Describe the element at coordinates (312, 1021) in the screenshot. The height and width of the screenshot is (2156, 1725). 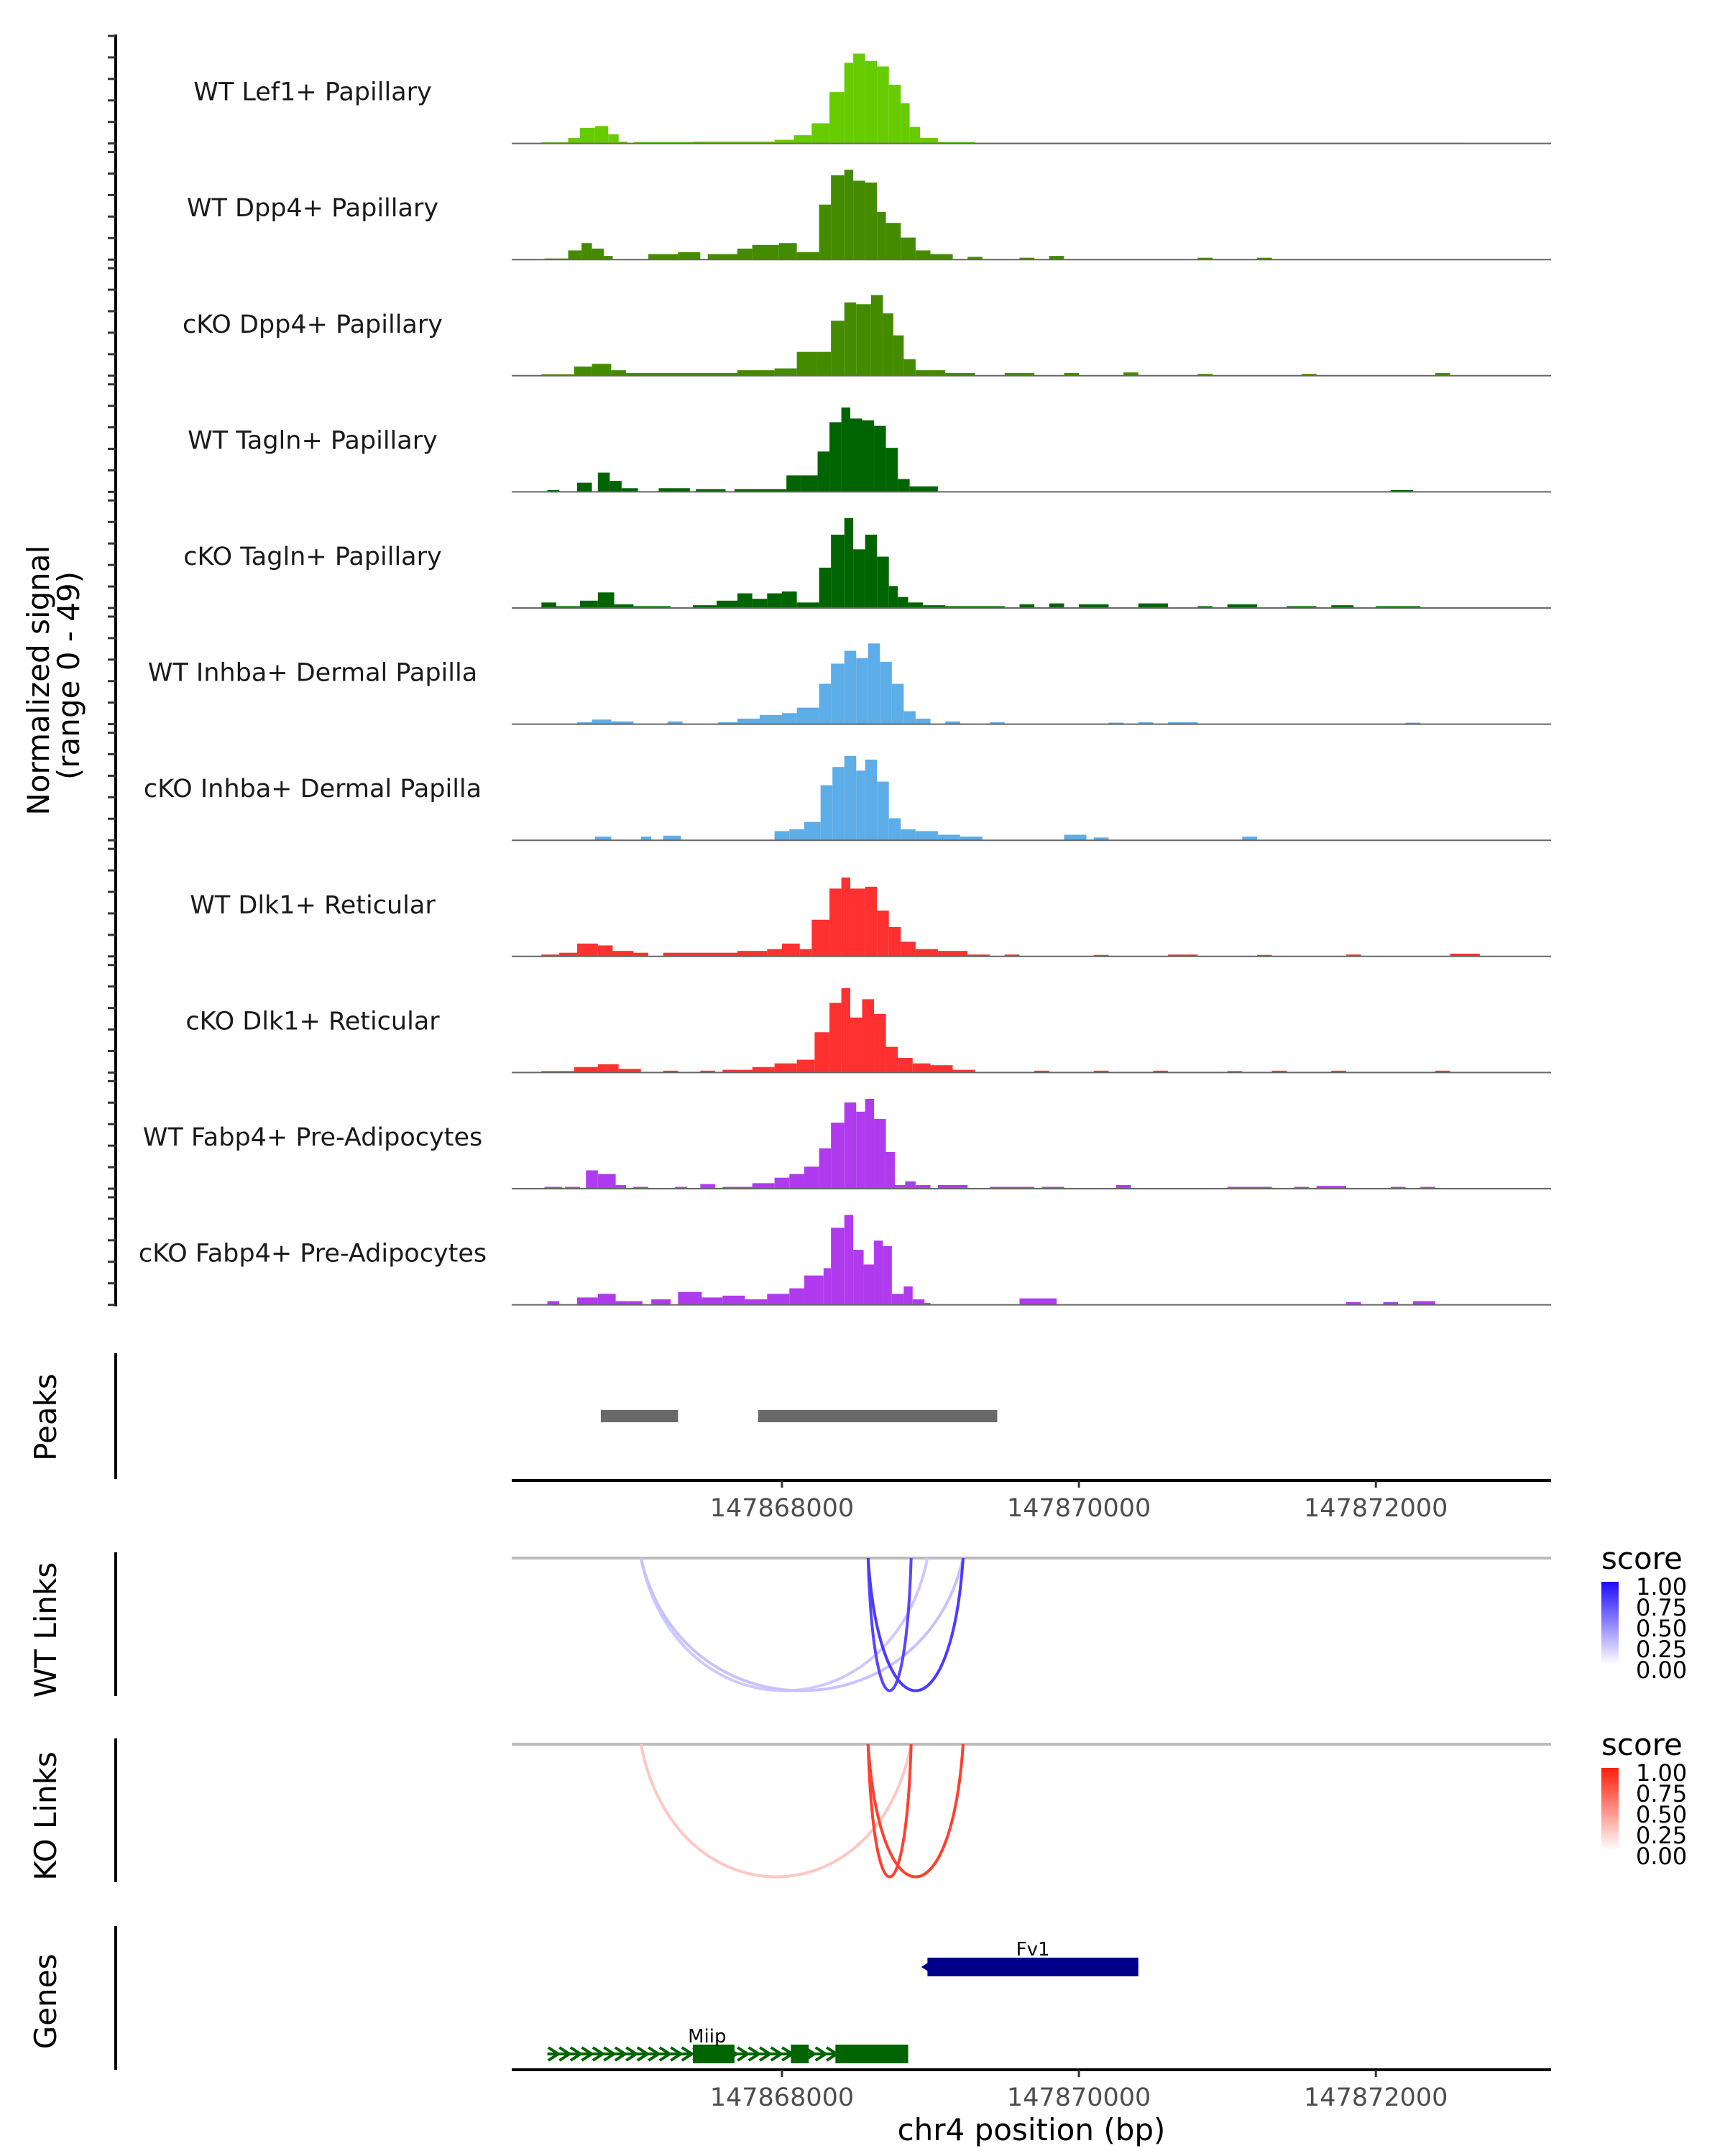
I see `track-label: cKO Dlk1+ Reticular` at that location.